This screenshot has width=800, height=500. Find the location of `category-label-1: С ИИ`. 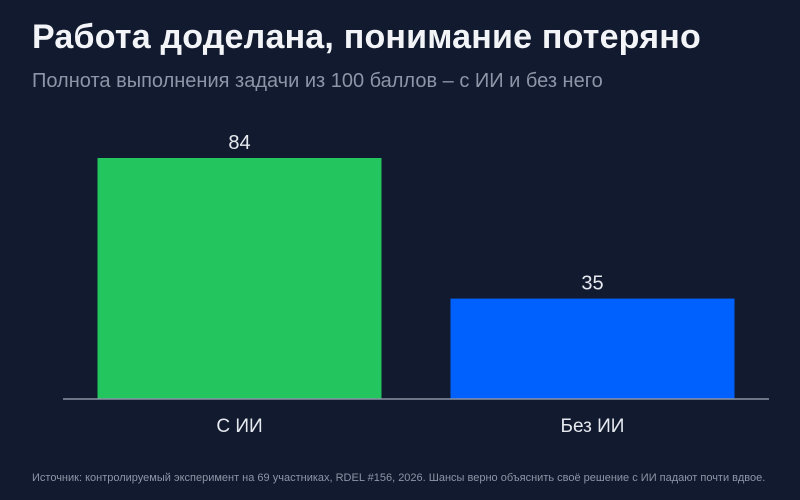

category-label-1: С ИИ is located at coordinates (239, 426).